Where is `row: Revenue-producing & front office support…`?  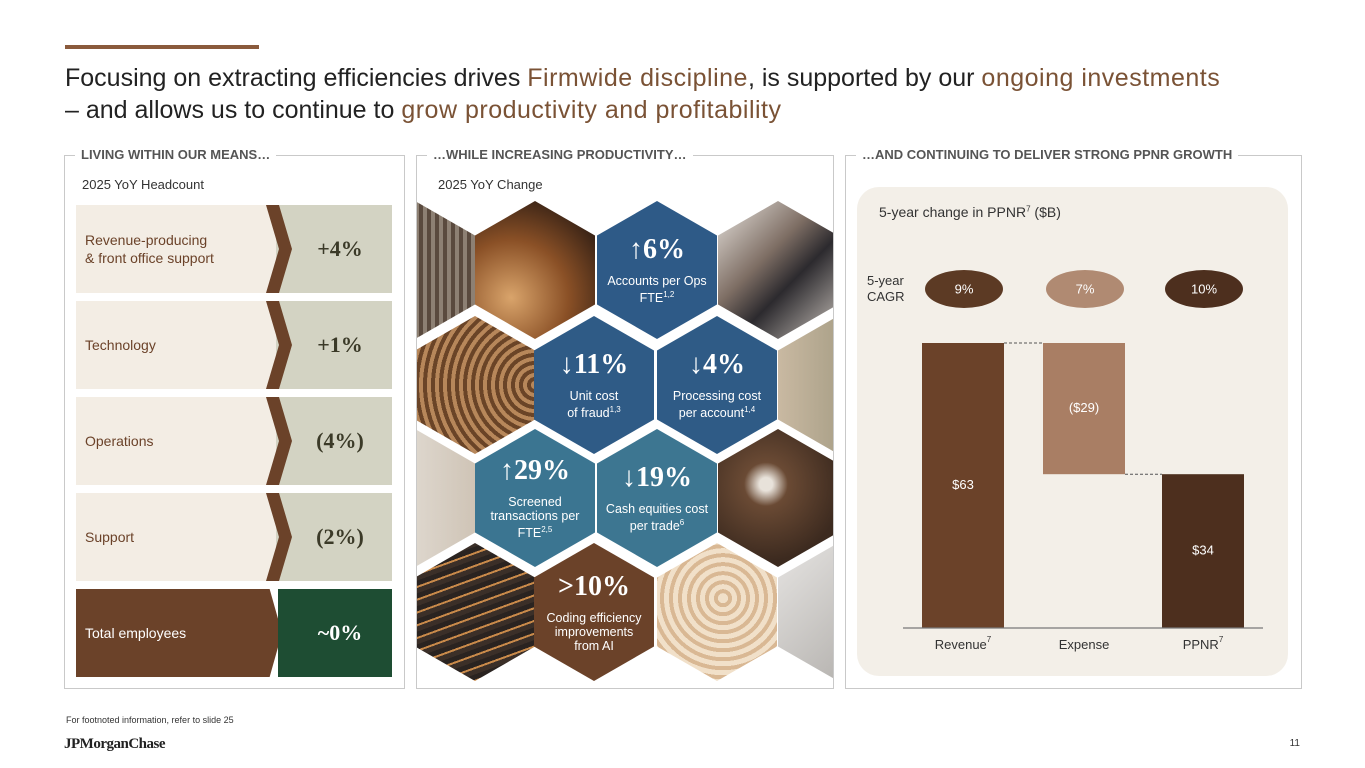
row: Revenue-producing & front office support… is located at coordinates (234, 249).